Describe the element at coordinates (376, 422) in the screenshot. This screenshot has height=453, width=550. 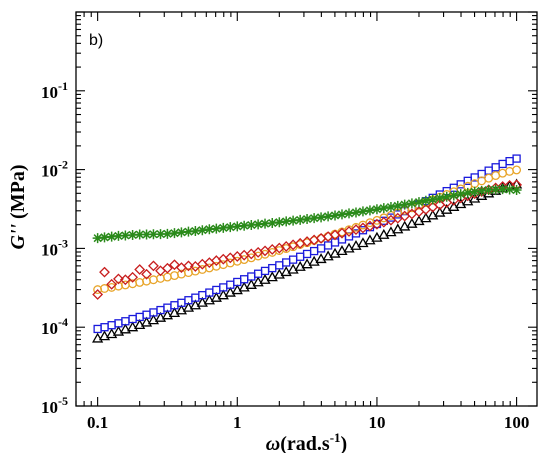
I see `x-tick-label: 10` at that location.